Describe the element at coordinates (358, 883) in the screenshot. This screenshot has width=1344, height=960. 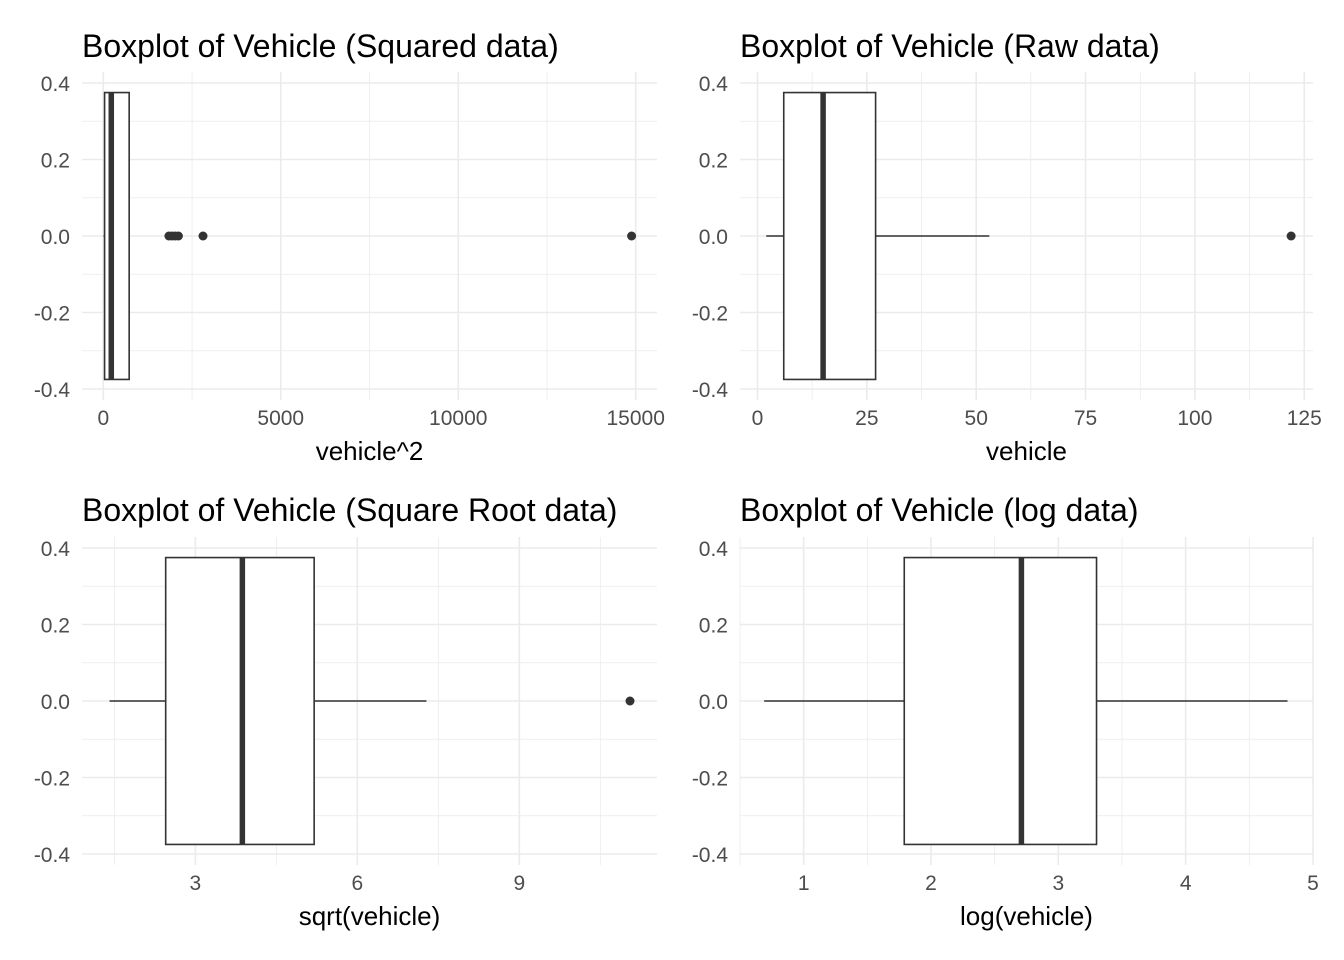
I see `x-tick-label: 6` at that location.